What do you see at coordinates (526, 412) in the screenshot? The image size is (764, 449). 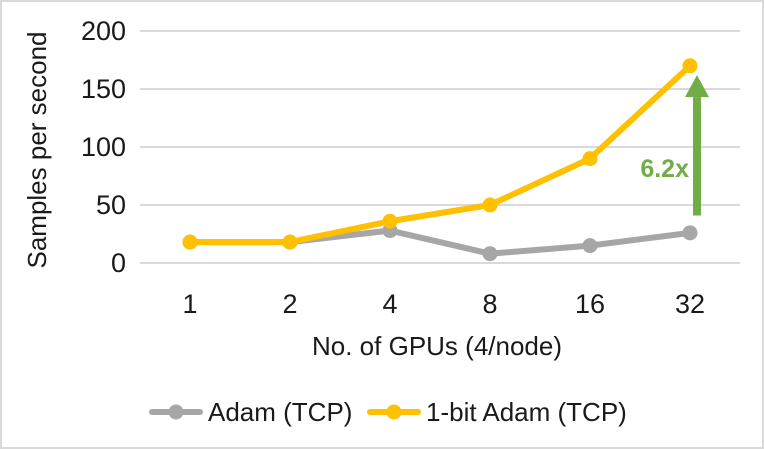 I see `legend-label-1-bit-adam-tcp: 1-bit Adam (TCP)` at bounding box center [526, 412].